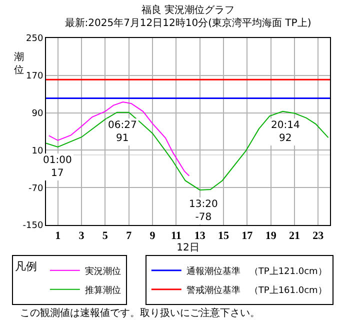 The width and height of the screenshot is (350, 320). Describe the element at coordinates (248, 236) in the screenshot. I see `x-tick-label: 17` at that location.